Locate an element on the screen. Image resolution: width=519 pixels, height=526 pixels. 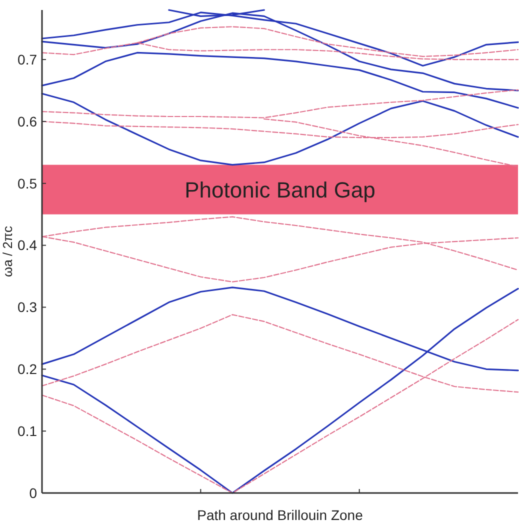
x-axis-title: Path around Brillouin Zone is located at coordinates (280, 515).